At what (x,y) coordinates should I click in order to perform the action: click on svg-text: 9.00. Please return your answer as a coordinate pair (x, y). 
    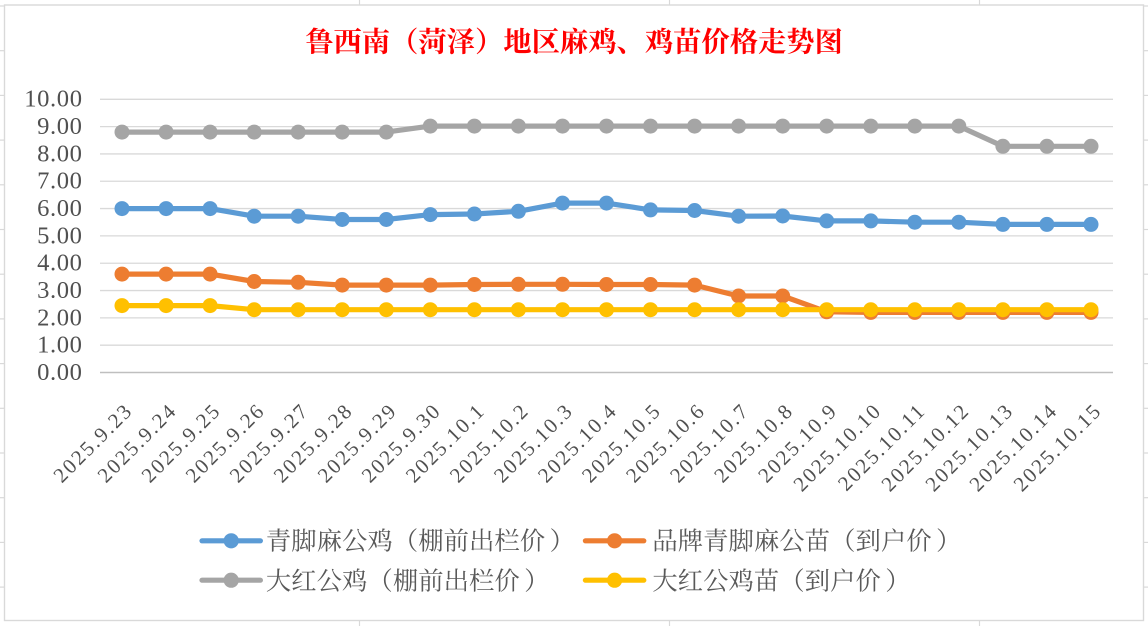
    Looking at the image, I should click on (59, 126).